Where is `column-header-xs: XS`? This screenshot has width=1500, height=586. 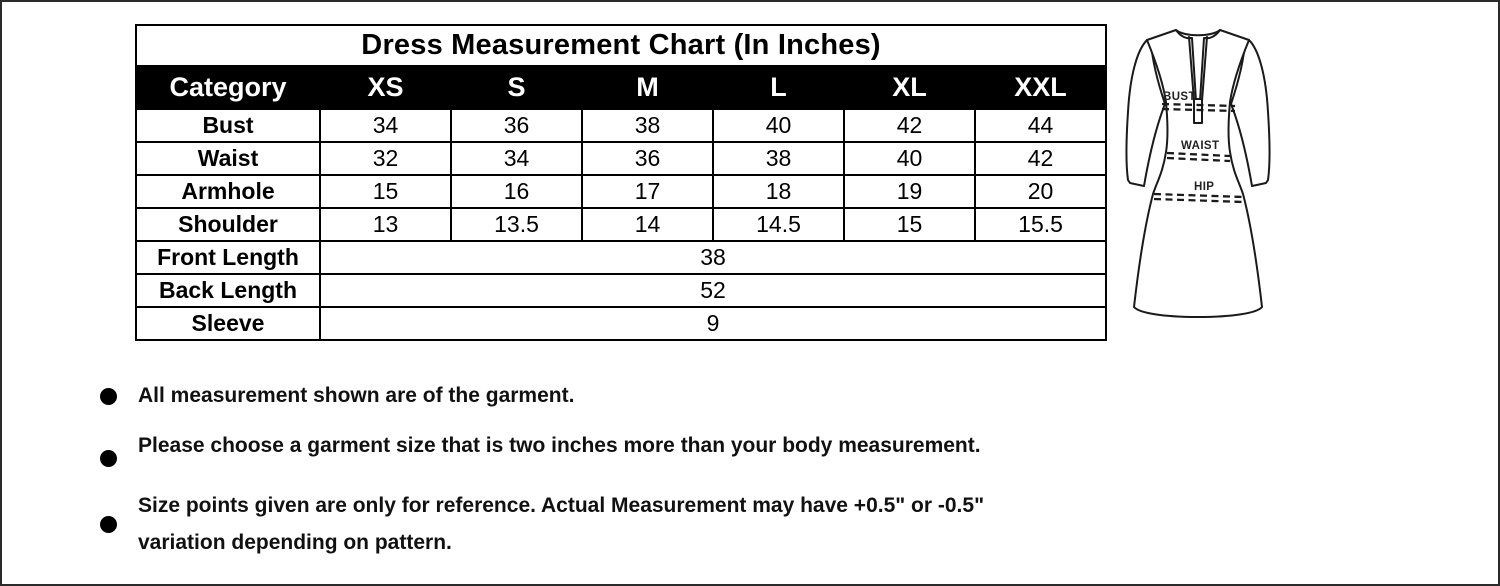
column-header-xs: XS is located at coordinates (385, 87).